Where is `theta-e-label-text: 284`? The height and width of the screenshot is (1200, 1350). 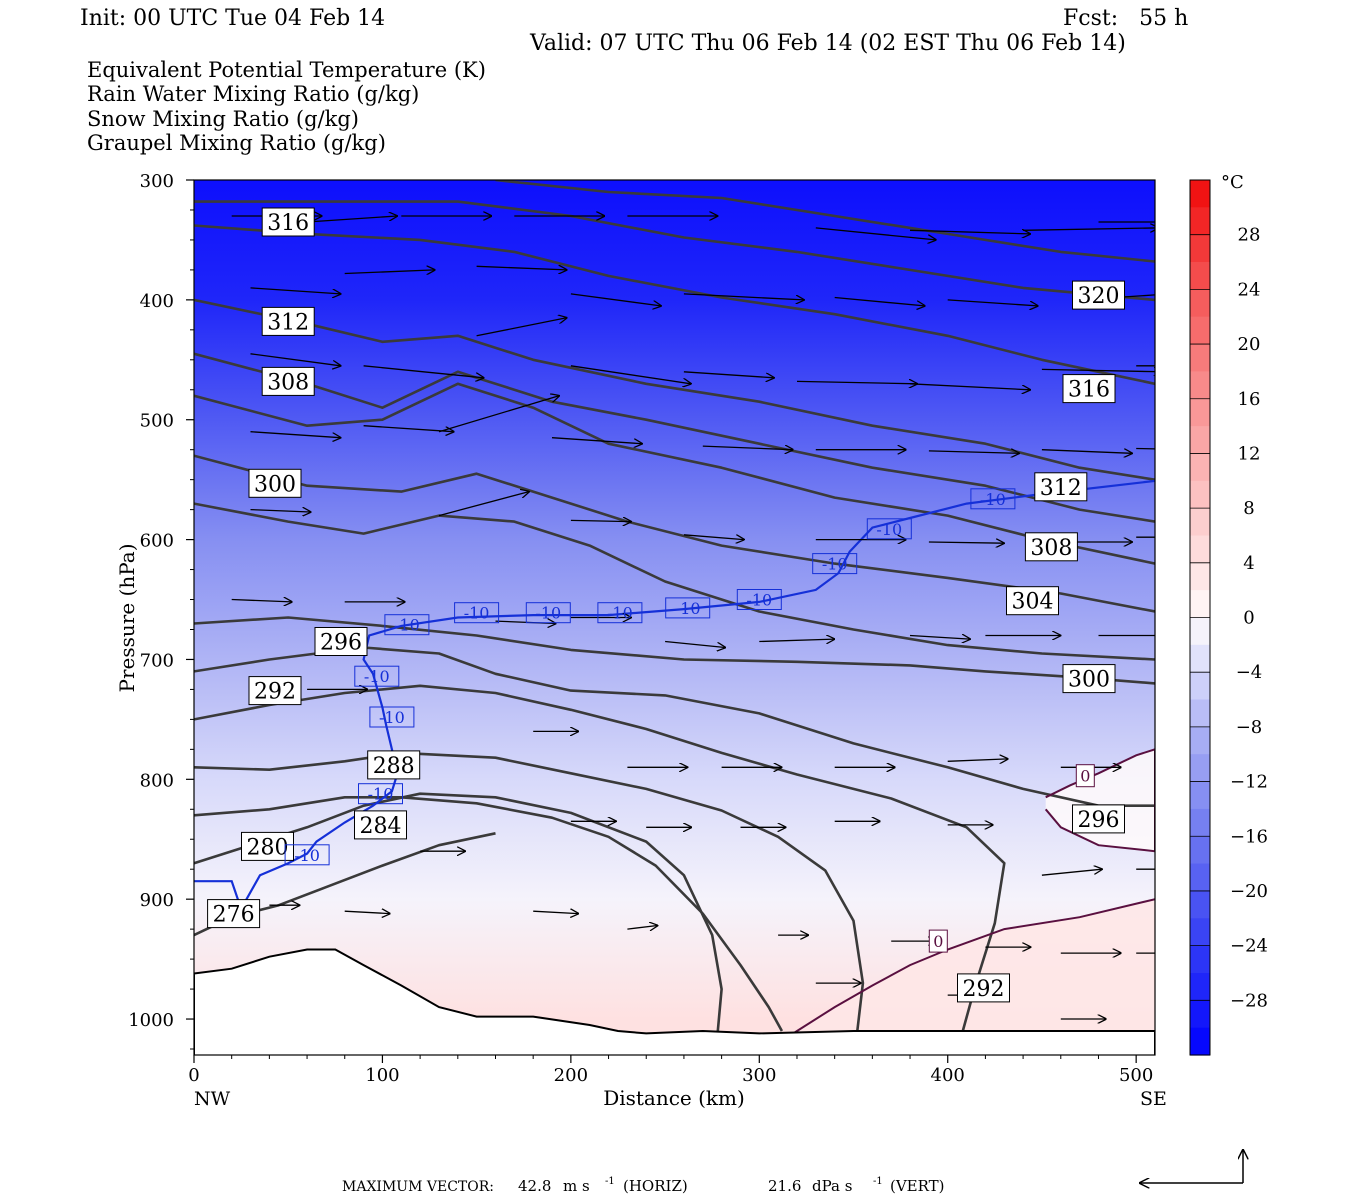 theta-e-label-text: 284 is located at coordinates (381, 826).